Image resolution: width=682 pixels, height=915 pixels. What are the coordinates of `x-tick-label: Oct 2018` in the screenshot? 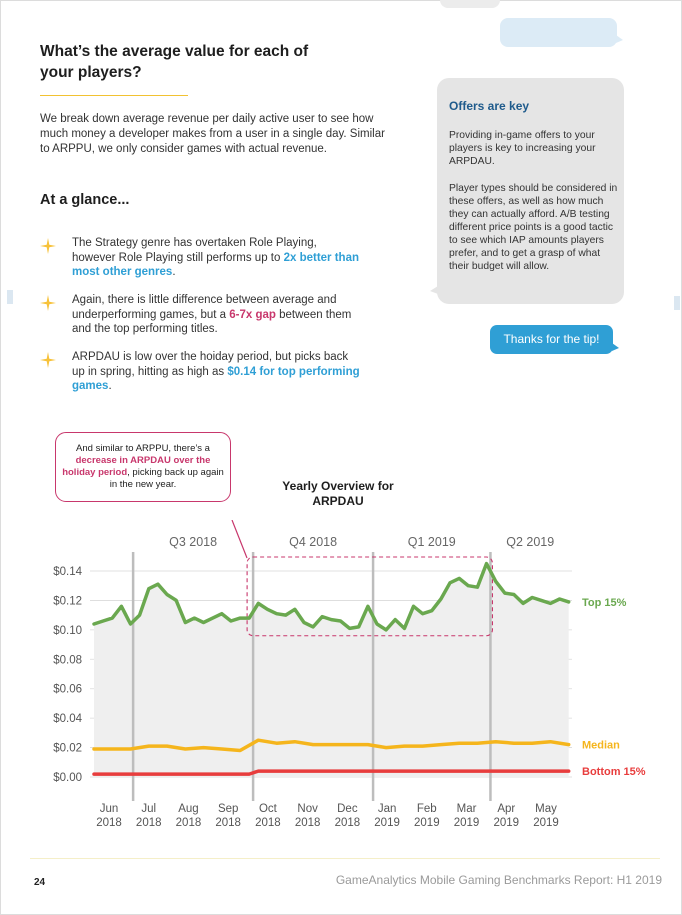 It's located at (268, 816).